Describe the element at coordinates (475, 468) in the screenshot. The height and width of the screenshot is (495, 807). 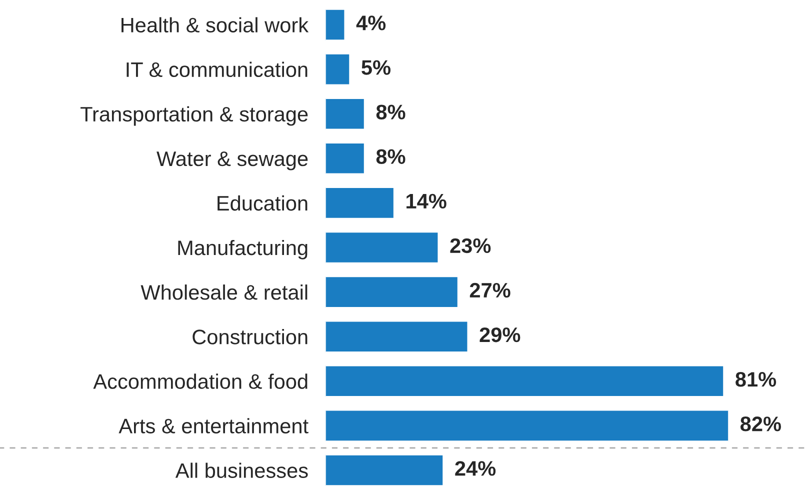
I see `data-label: 24%` at that location.